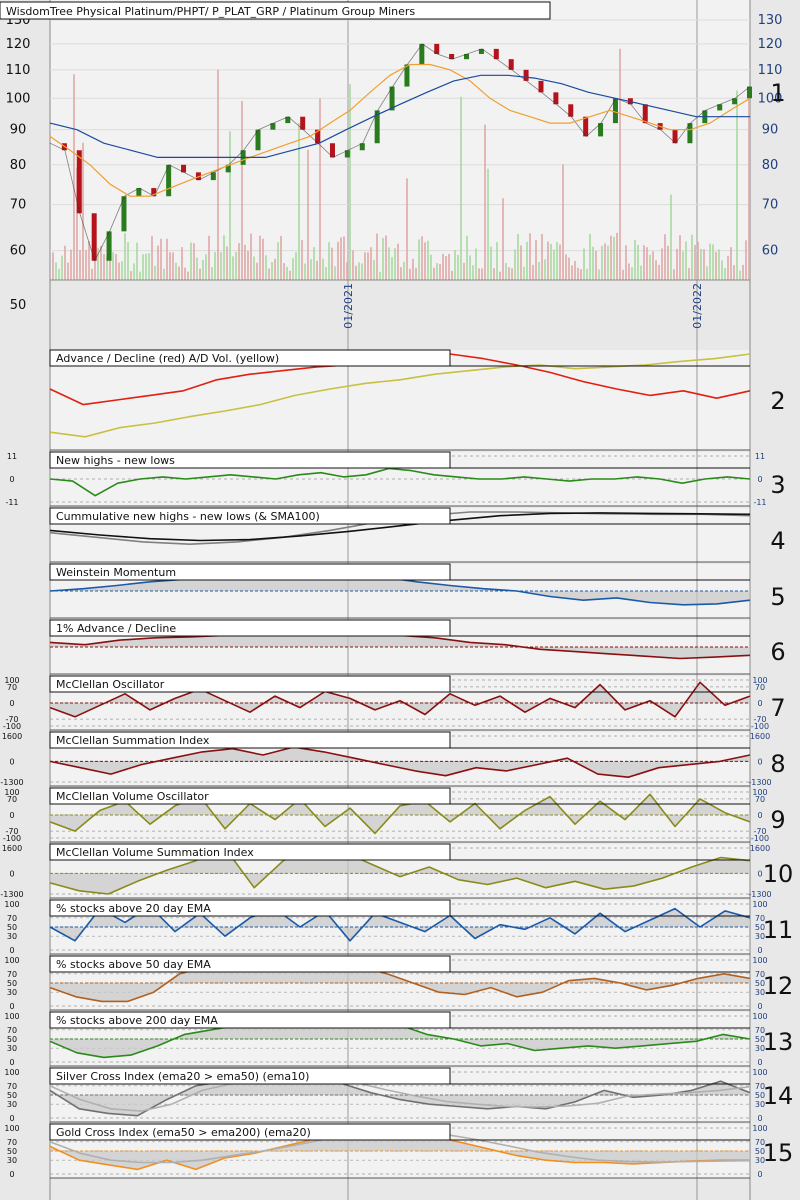  I want to click on price-tick-right: 120, so click(770, 44).